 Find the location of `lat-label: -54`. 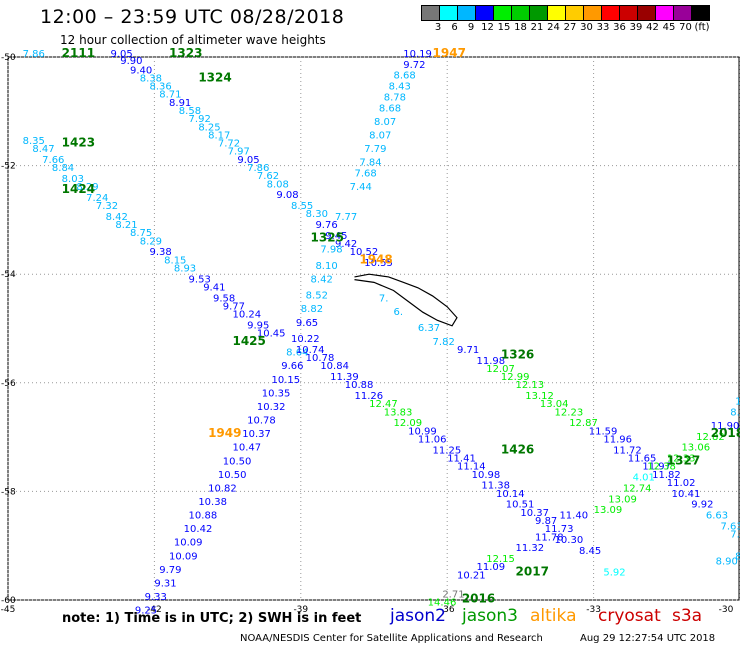

lat-label: -54 is located at coordinates (8, 275).